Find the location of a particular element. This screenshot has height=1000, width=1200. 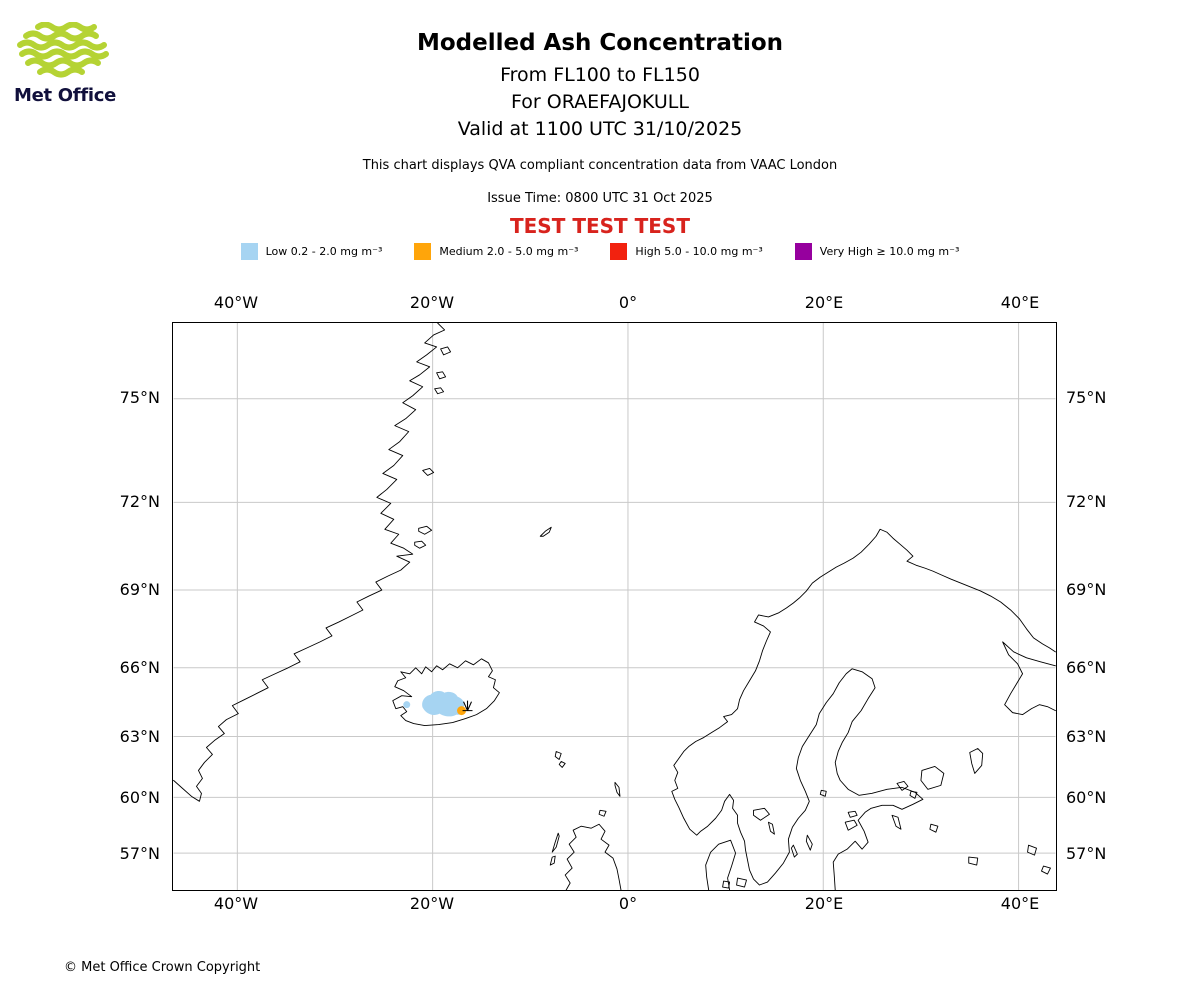

lon-label-bottom-20w: 20°W is located at coordinates (432, 903).